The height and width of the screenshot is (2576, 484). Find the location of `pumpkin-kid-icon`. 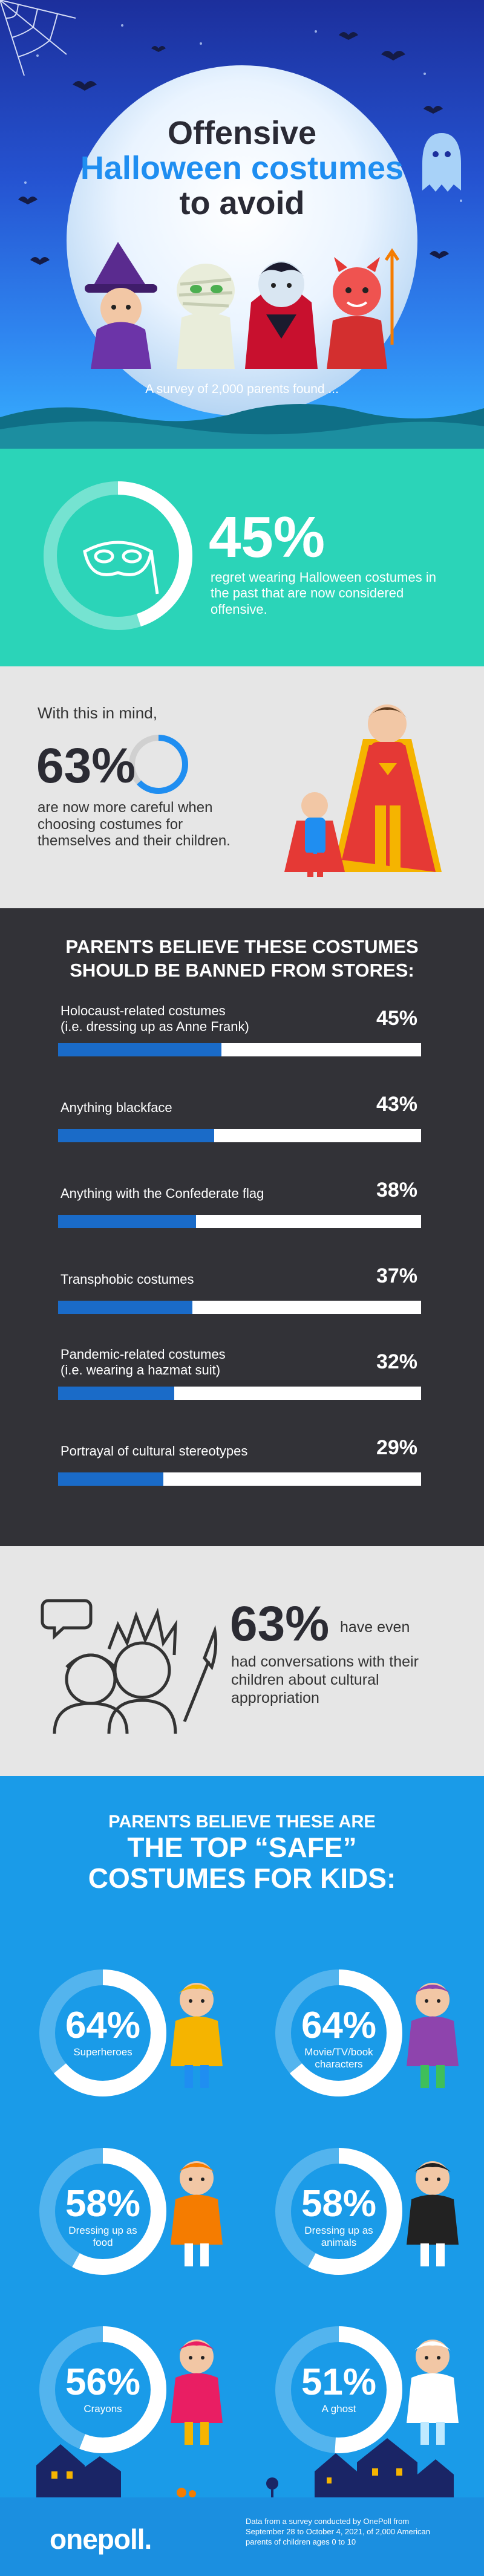

pumpkin-kid-icon is located at coordinates (197, 2213).